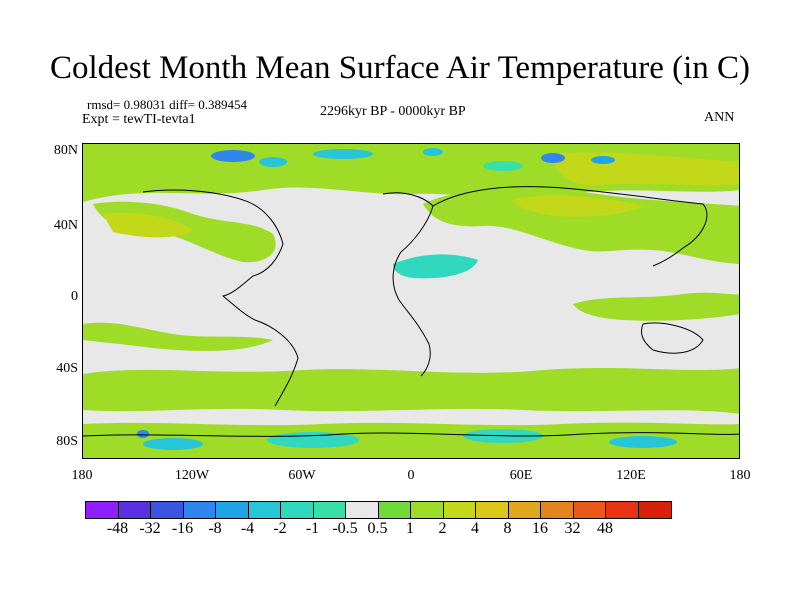 The height and width of the screenshot is (600, 800). What do you see at coordinates (215, 528) in the screenshot?
I see `colorbar-label: -8` at bounding box center [215, 528].